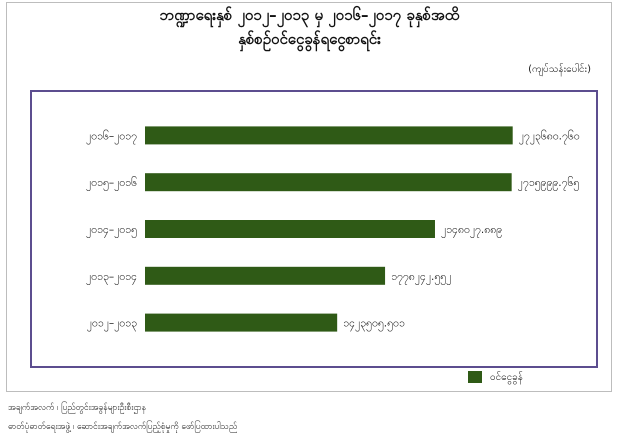  What do you see at coordinates (549, 136) in the screenshot?
I see `value-label: ၂၇၂၃၆၈၀.၇၆၀` at bounding box center [549, 136].